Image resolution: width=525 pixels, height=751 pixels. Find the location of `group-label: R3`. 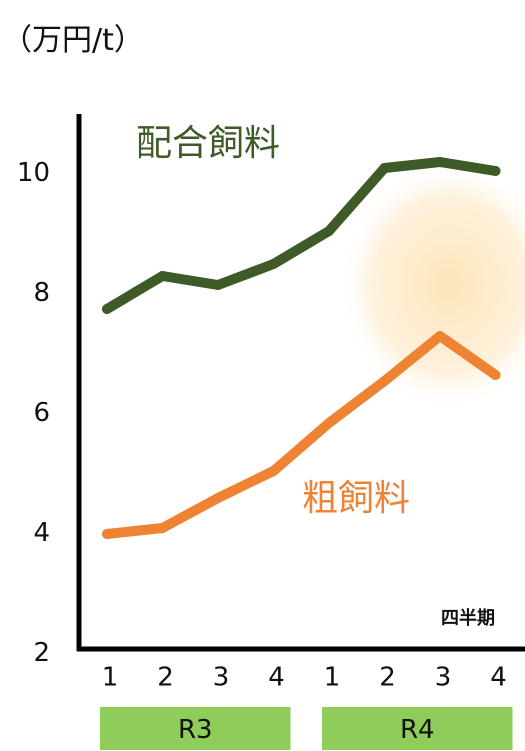

group-label: R3 is located at coordinates (195, 730).